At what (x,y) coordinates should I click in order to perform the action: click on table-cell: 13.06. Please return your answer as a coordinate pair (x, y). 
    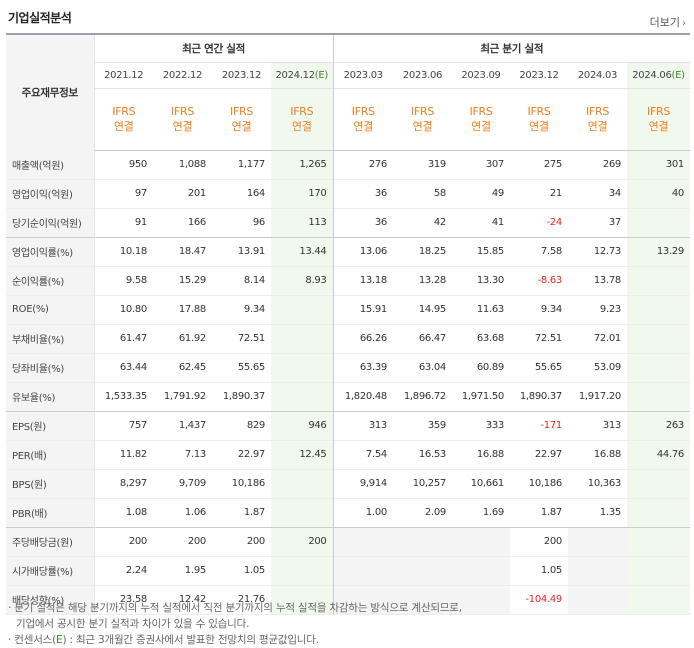
    Looking at the image, I should click on (362, 251).